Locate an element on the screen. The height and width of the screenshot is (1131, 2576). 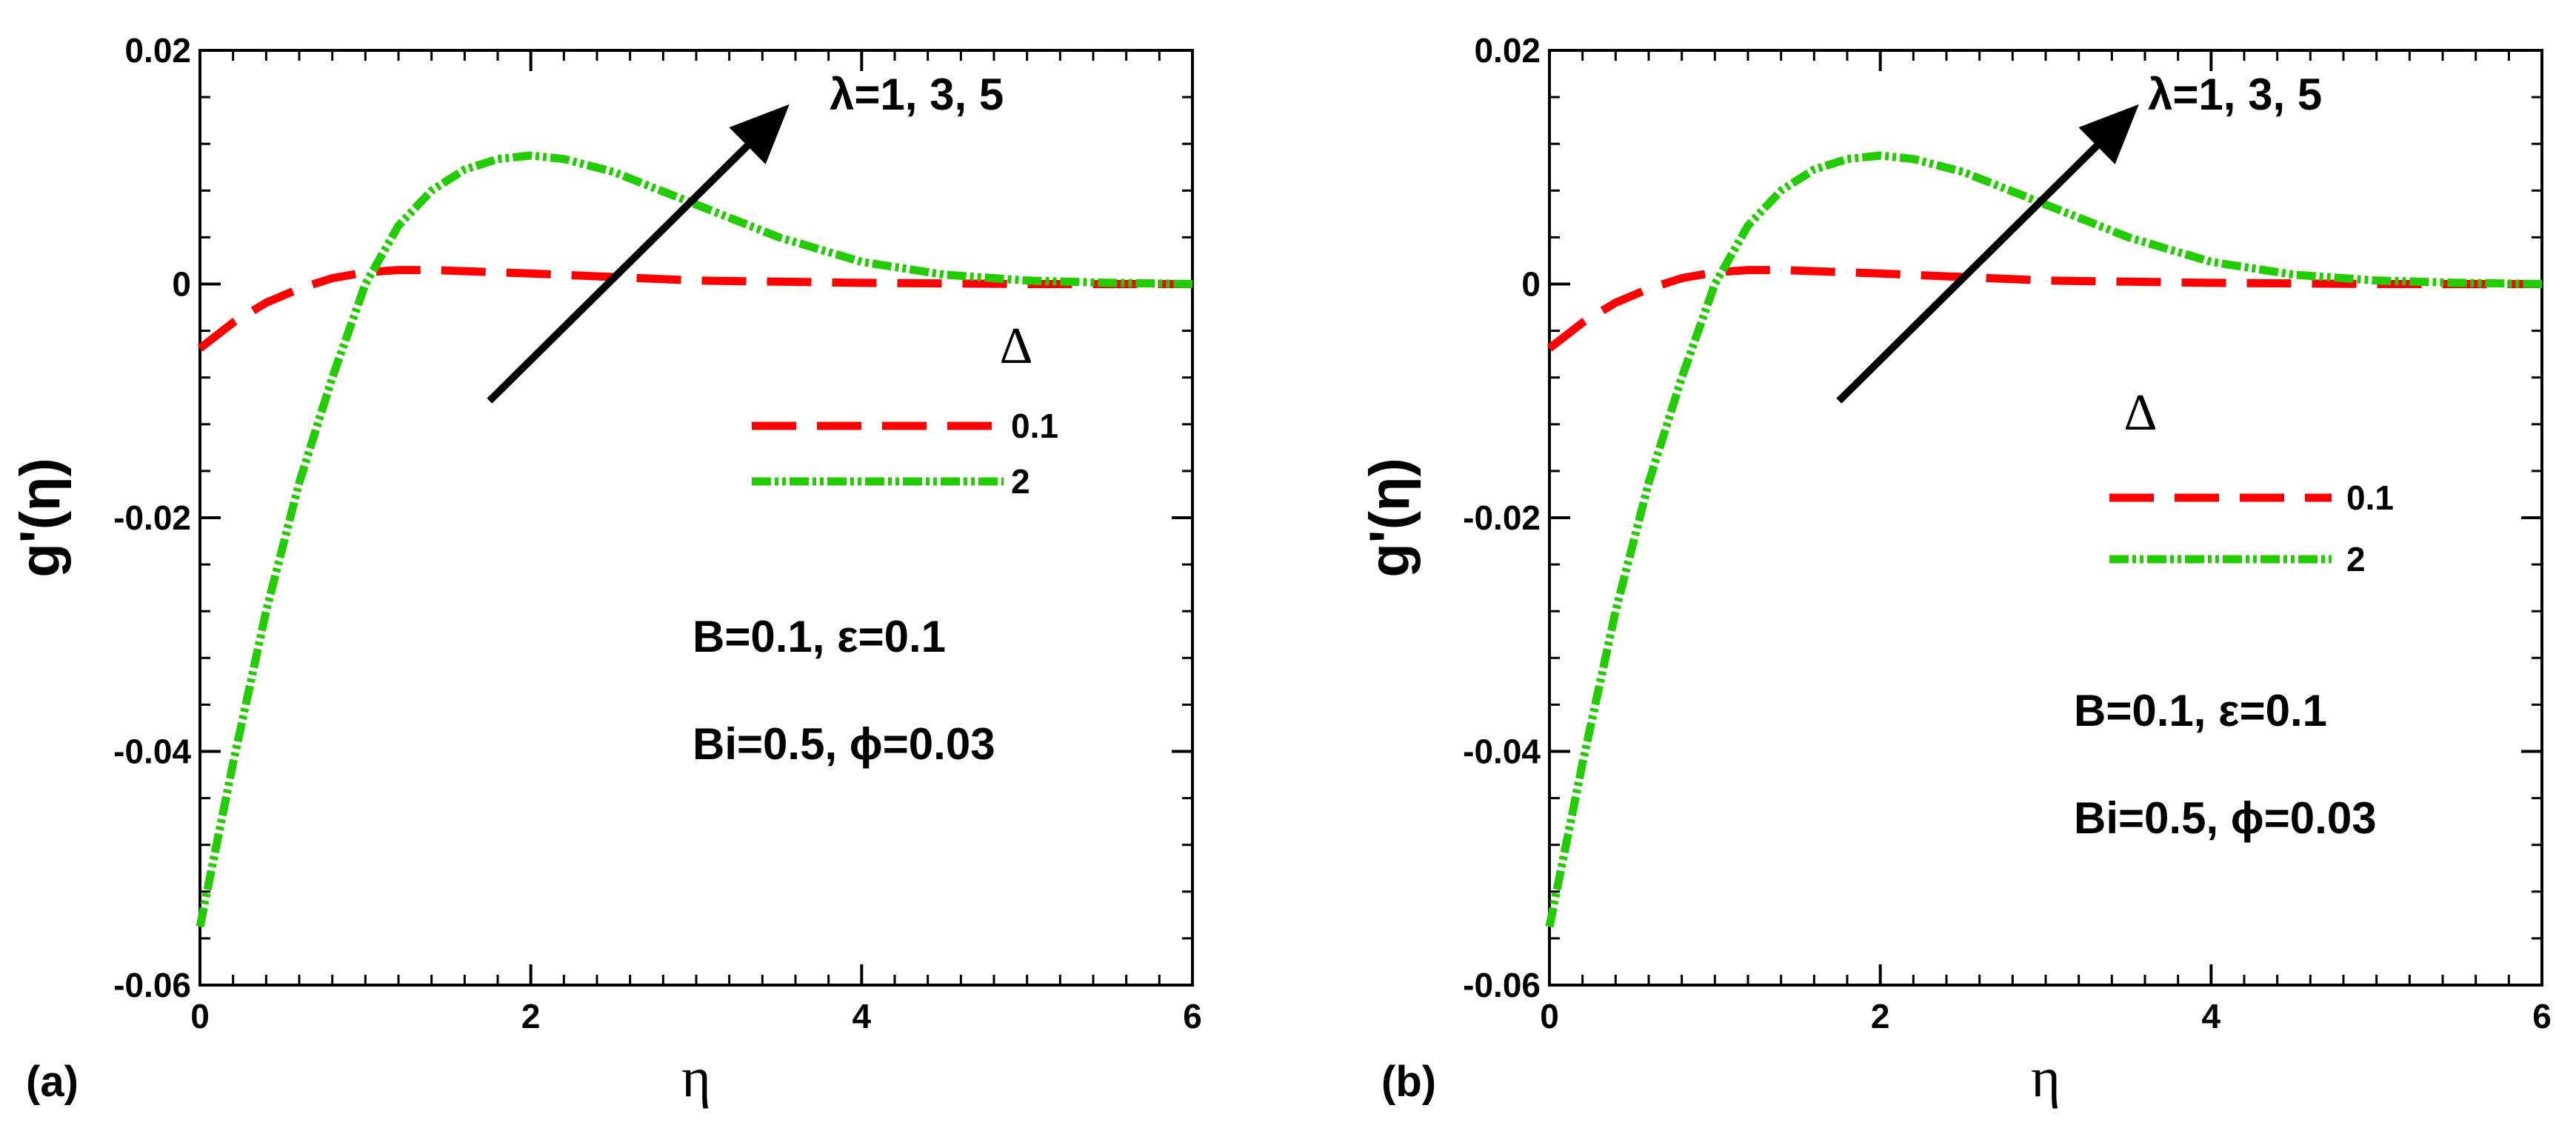
panel-label: (a) is located at coordinates (52, 1082).